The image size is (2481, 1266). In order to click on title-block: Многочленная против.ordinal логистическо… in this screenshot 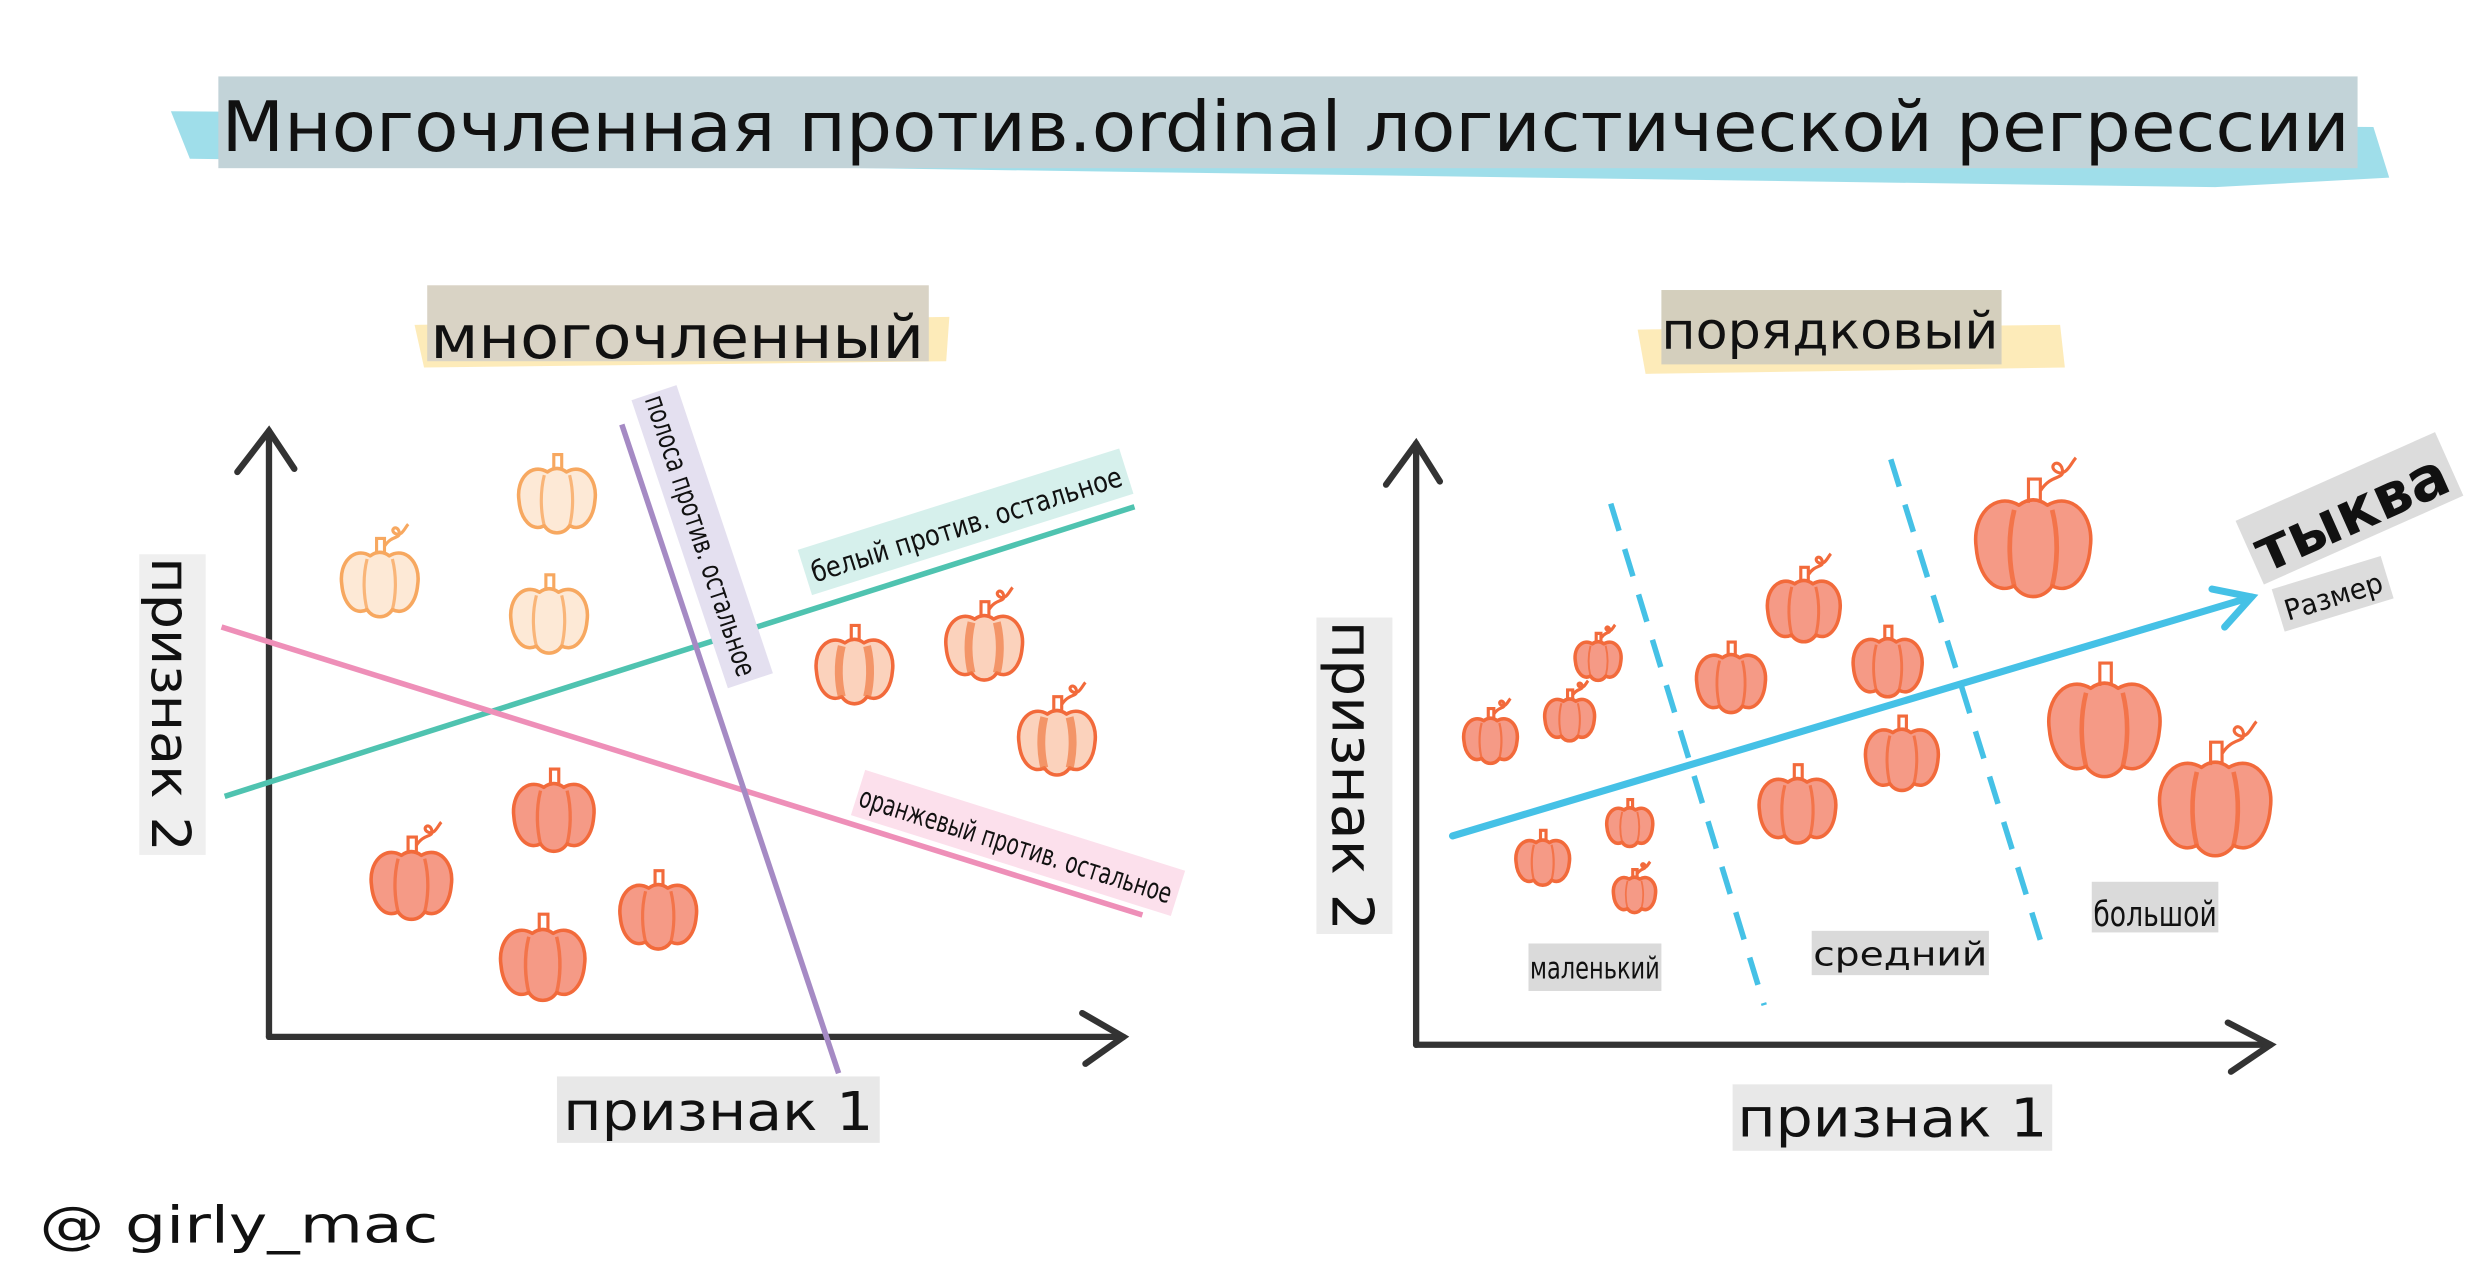, I will do `click(1280, 132)`.